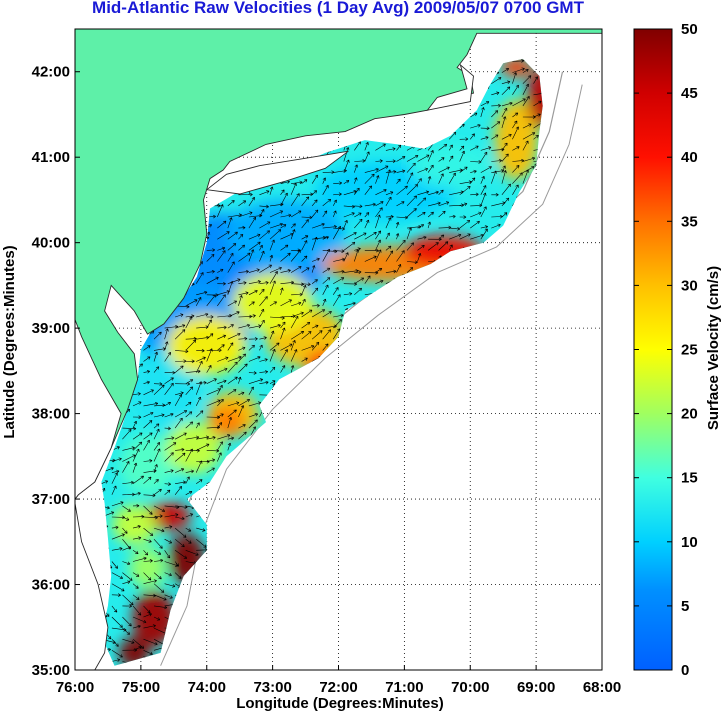 The width and height of the screenshot is (724, 714). I want to click on colorbar-tick-label: 0, so click(685, 670).